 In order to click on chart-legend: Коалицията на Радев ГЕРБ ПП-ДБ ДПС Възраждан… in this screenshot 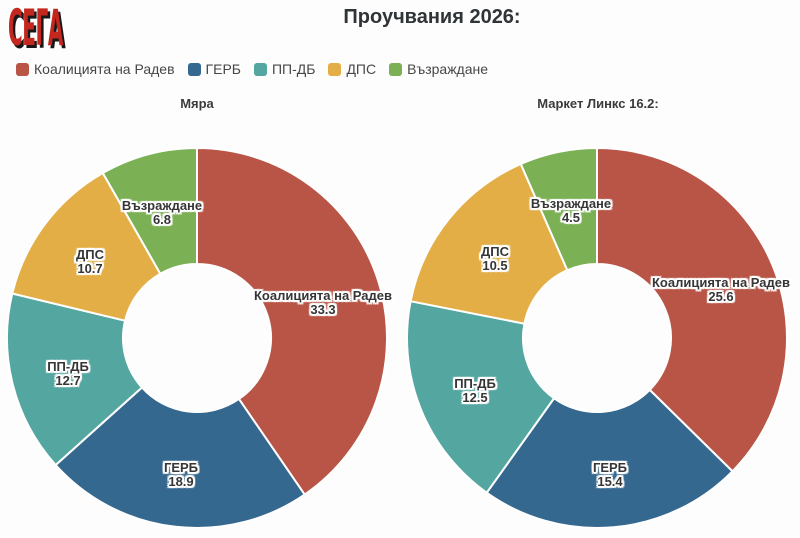, I will do `click(252, 69)`.